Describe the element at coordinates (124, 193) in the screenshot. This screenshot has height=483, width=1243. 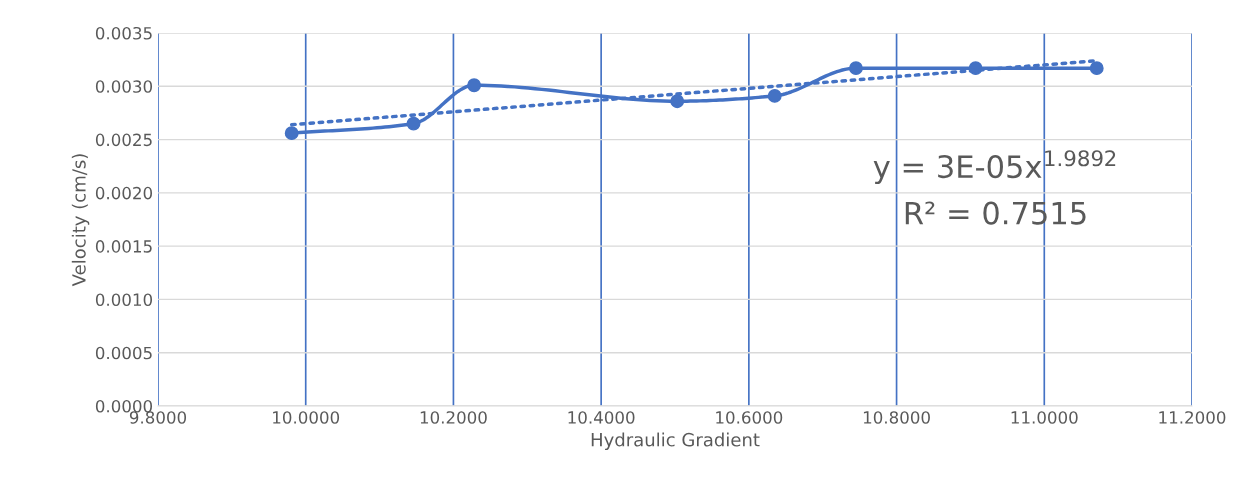
I see `y-tick-label: 0.0020` at that location.